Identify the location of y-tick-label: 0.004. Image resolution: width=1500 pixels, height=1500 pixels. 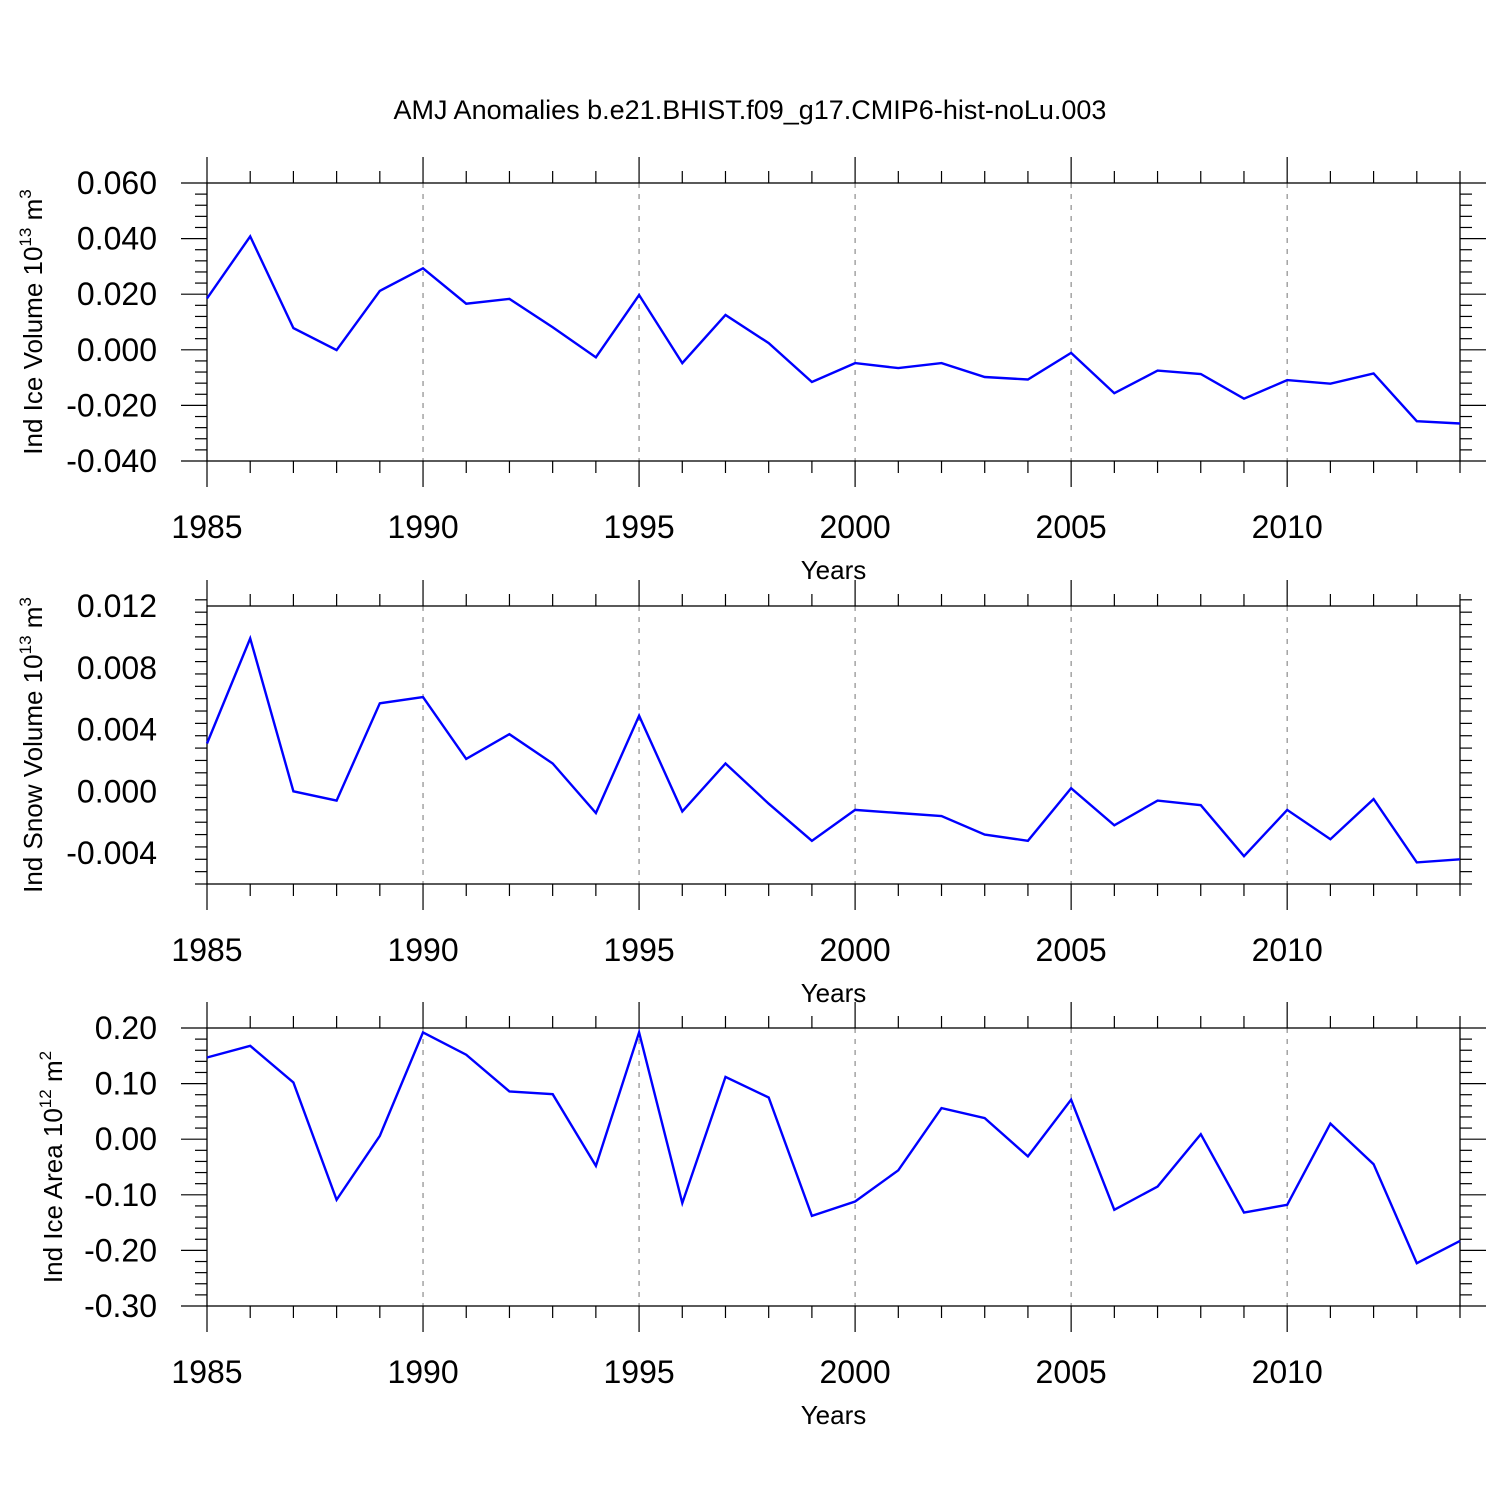
(117, 730).